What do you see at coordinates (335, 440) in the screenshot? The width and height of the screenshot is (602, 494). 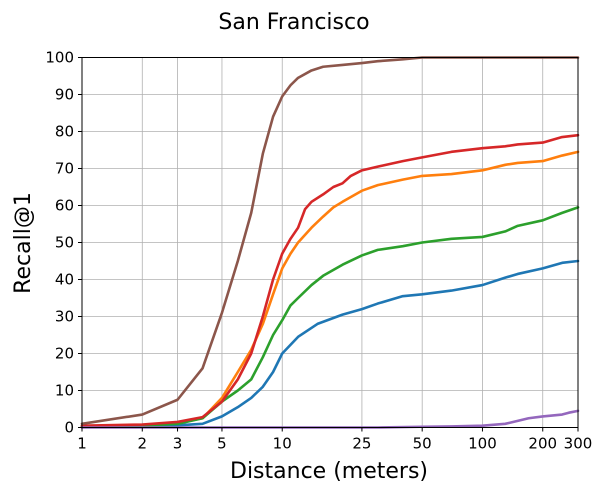 I see `x-axis-ticks: 1 2 3 5 10 25 50 100 200 300` at bounding box center [335, 440].